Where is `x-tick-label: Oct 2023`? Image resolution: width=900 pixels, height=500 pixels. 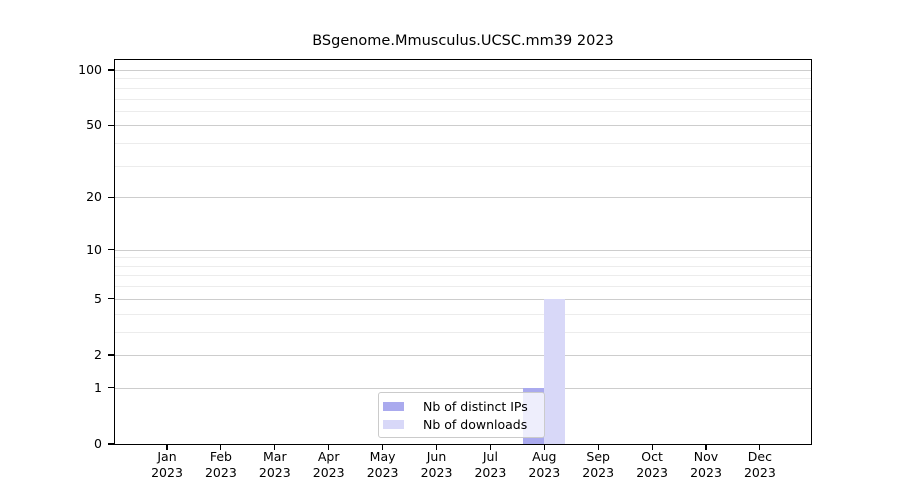 x-tick-label: Oct 2023 is located at coordinates (652, 465).